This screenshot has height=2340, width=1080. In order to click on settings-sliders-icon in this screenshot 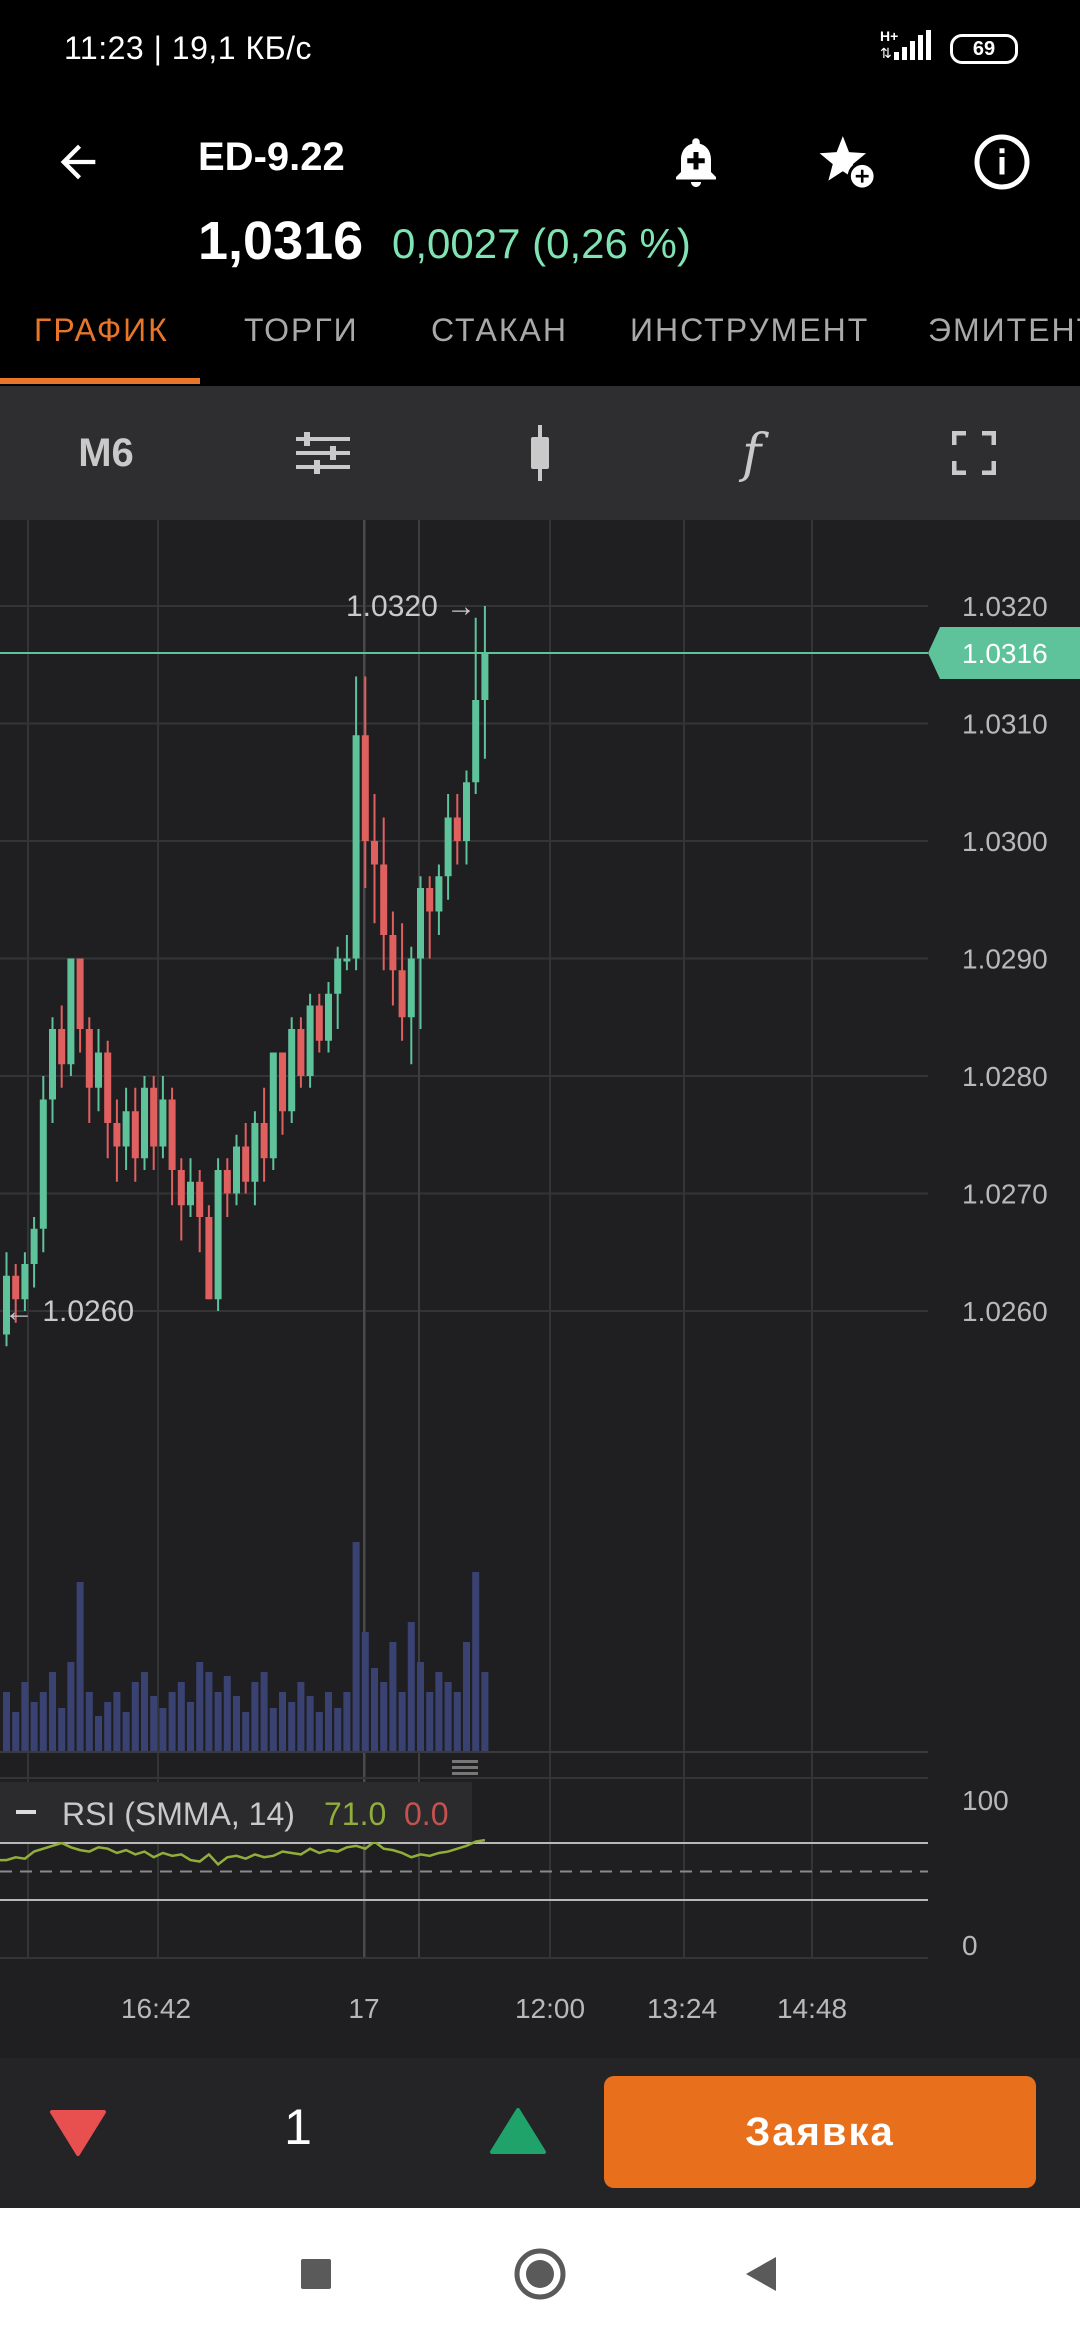, I will do `click(323, 453)`.